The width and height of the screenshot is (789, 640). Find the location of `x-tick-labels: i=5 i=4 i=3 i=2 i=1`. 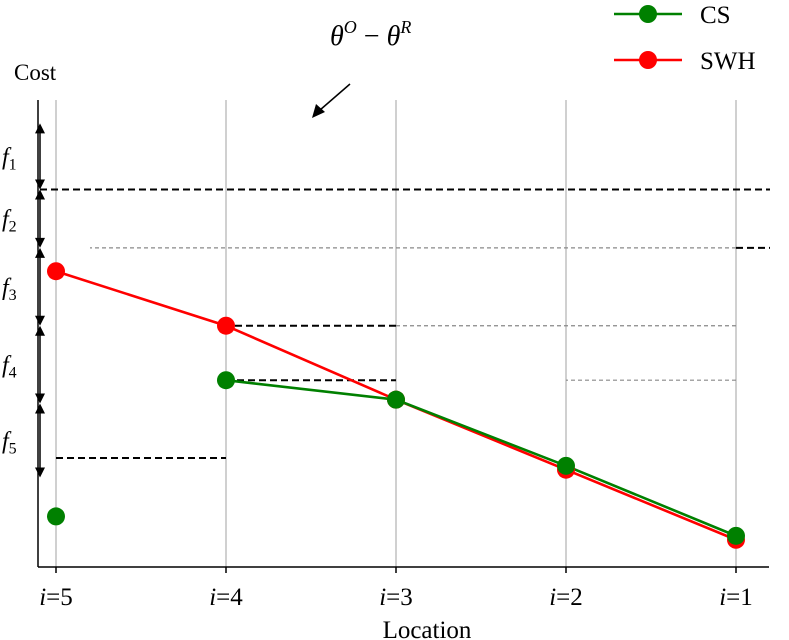

x-tick-labels: i=5 i=4 i=3 i=2 i=1 is located at coordinates (396, 597).